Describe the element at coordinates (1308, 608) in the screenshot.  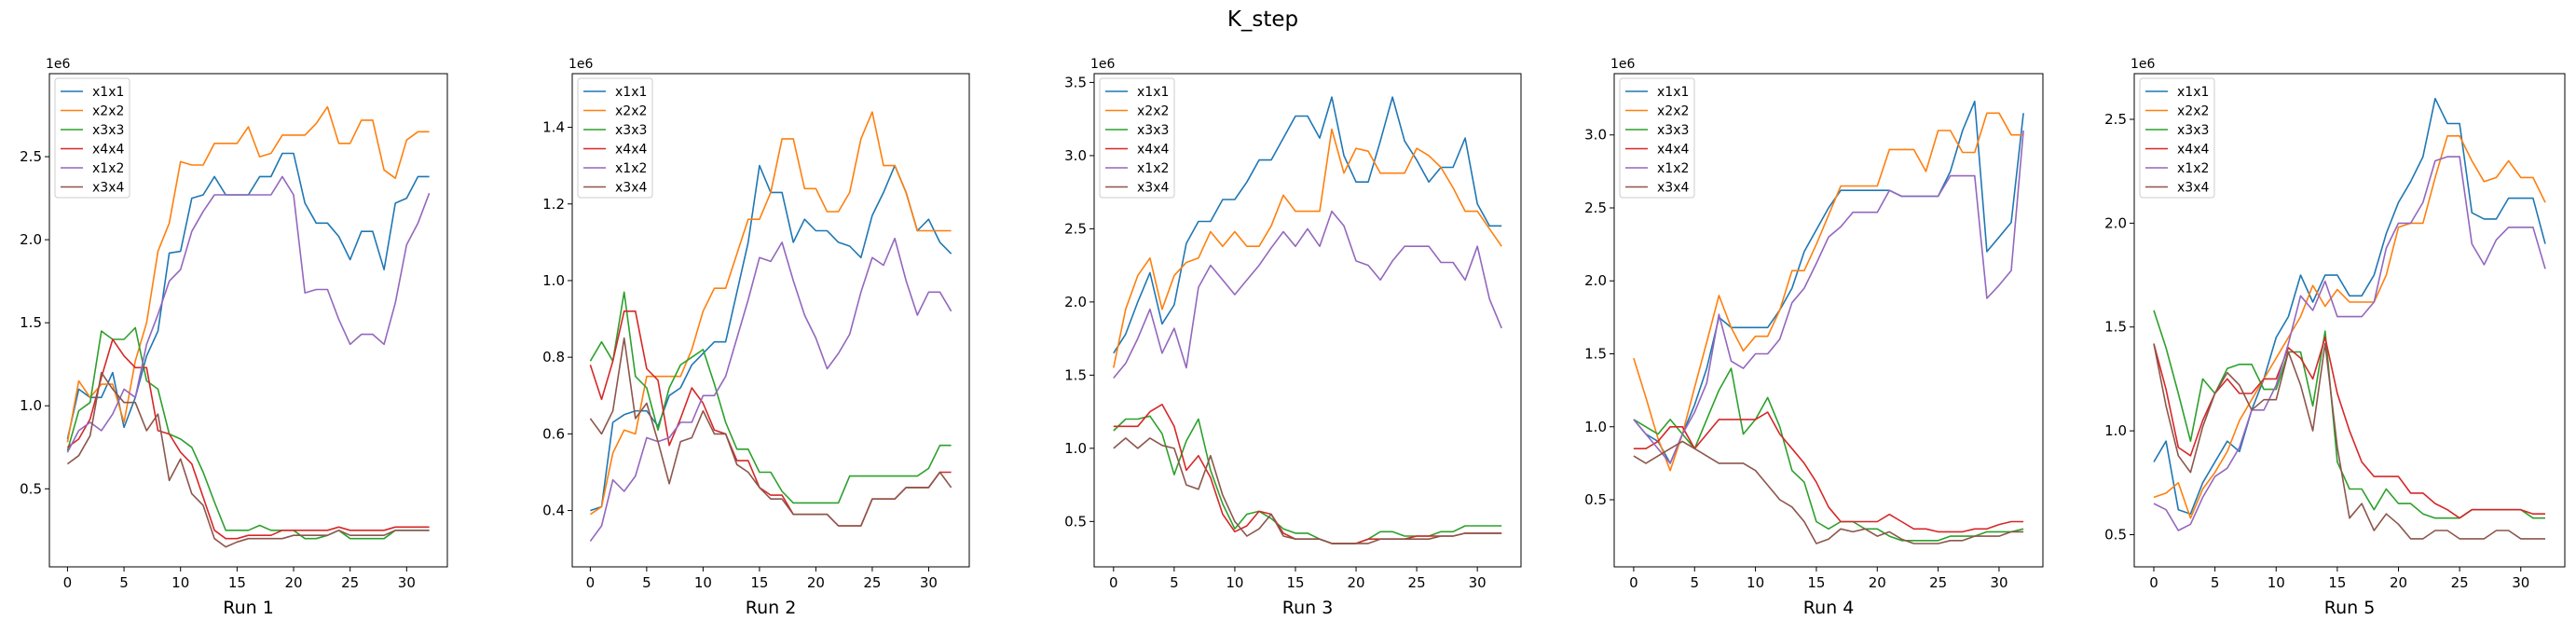
I see `x-axis-label: Run 3` at that location.